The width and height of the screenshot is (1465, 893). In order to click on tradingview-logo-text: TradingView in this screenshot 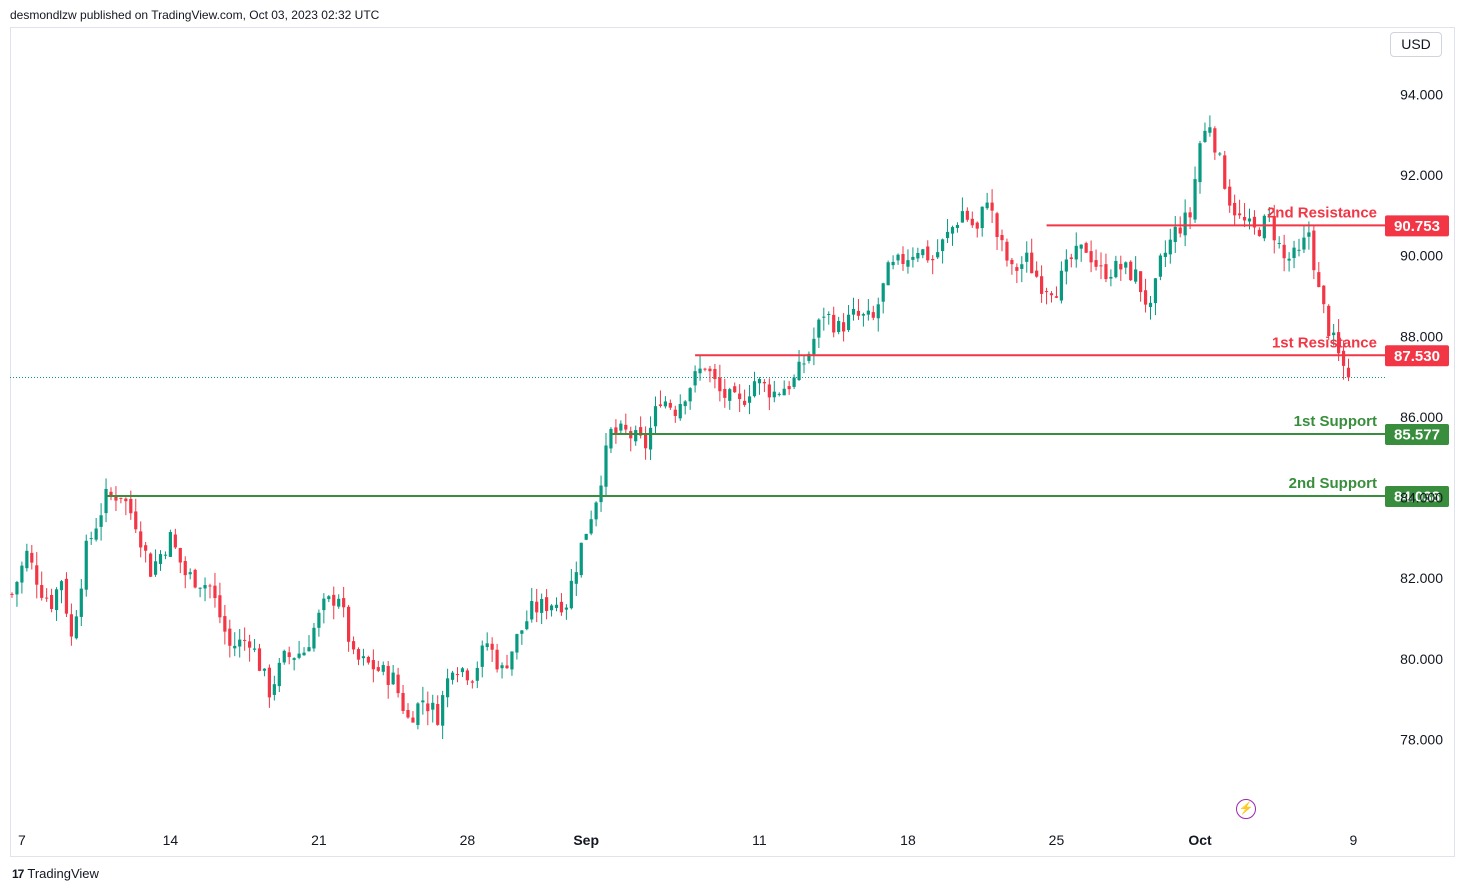, I will do `click(63, 873)`.